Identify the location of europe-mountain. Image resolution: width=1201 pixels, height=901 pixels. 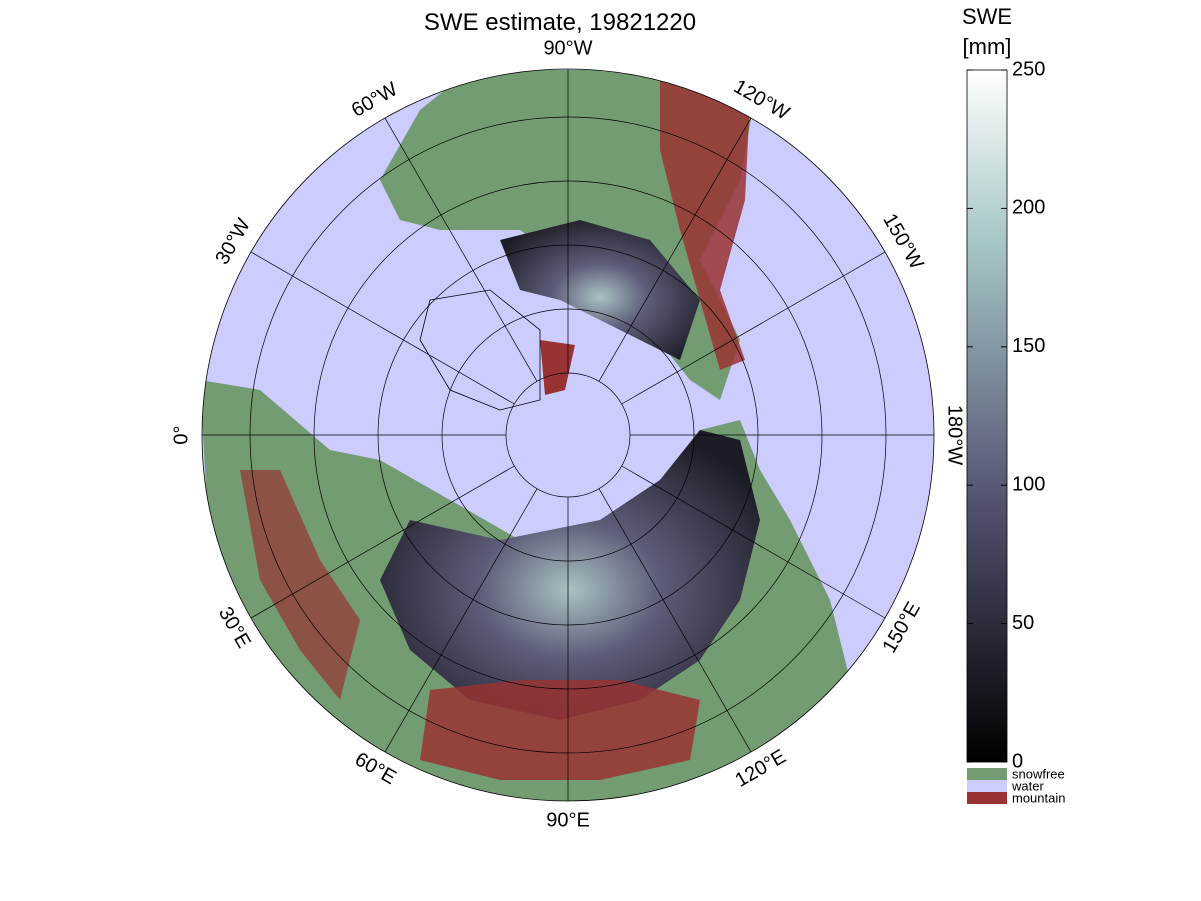
(300, 585).